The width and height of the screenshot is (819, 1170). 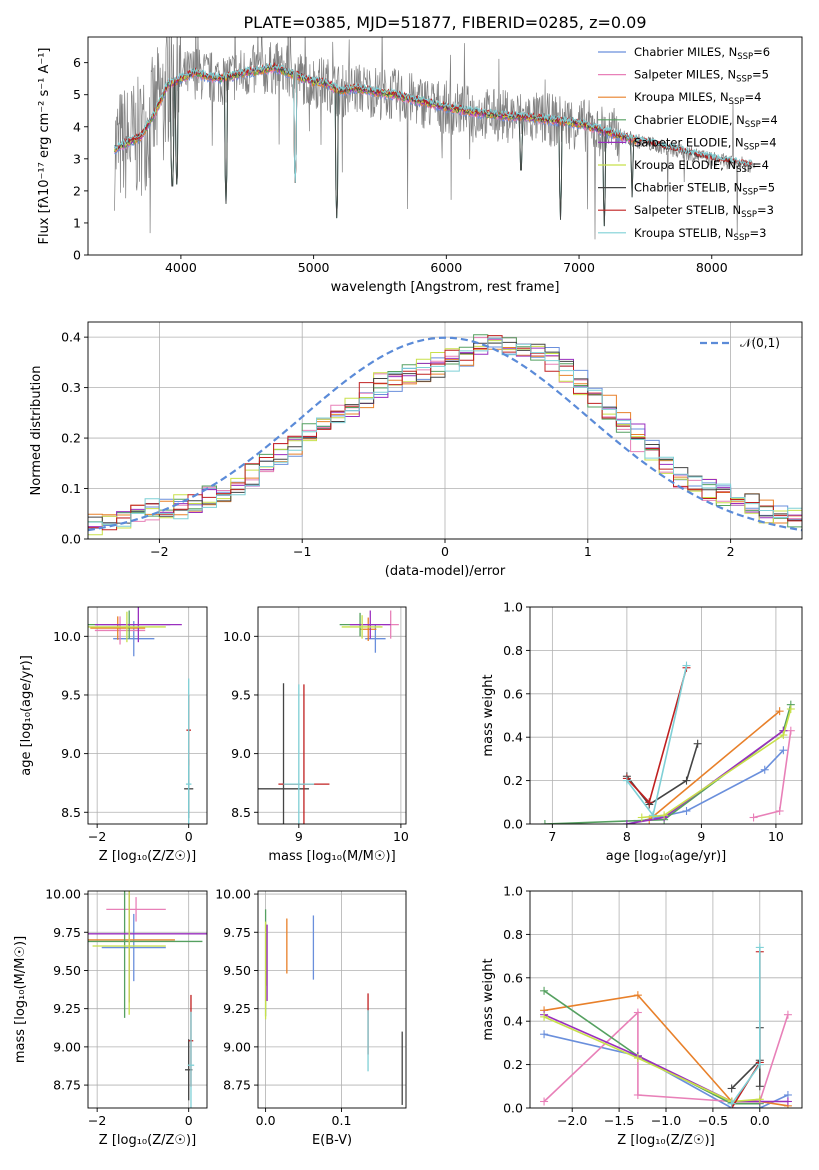 I want to click on x-tick-label: 1, so click(x=588, y=551).